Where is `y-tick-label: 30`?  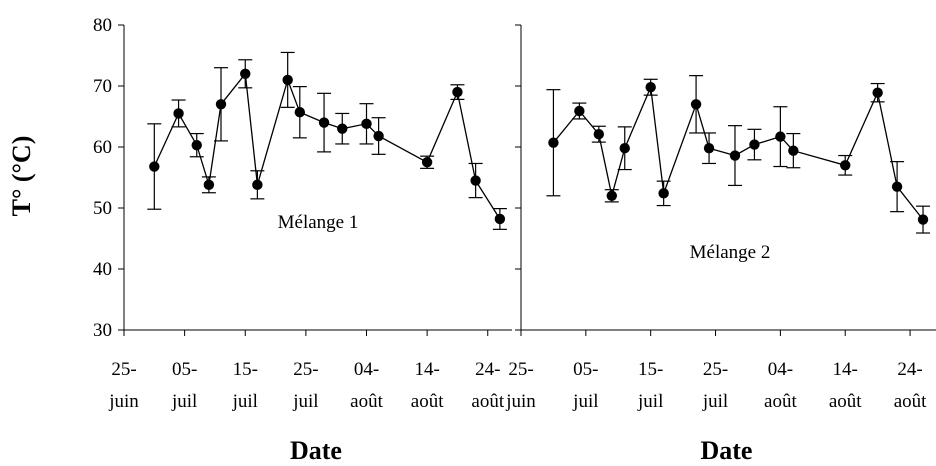 y-tick-label: 30 is located at coordinates (102, 330).